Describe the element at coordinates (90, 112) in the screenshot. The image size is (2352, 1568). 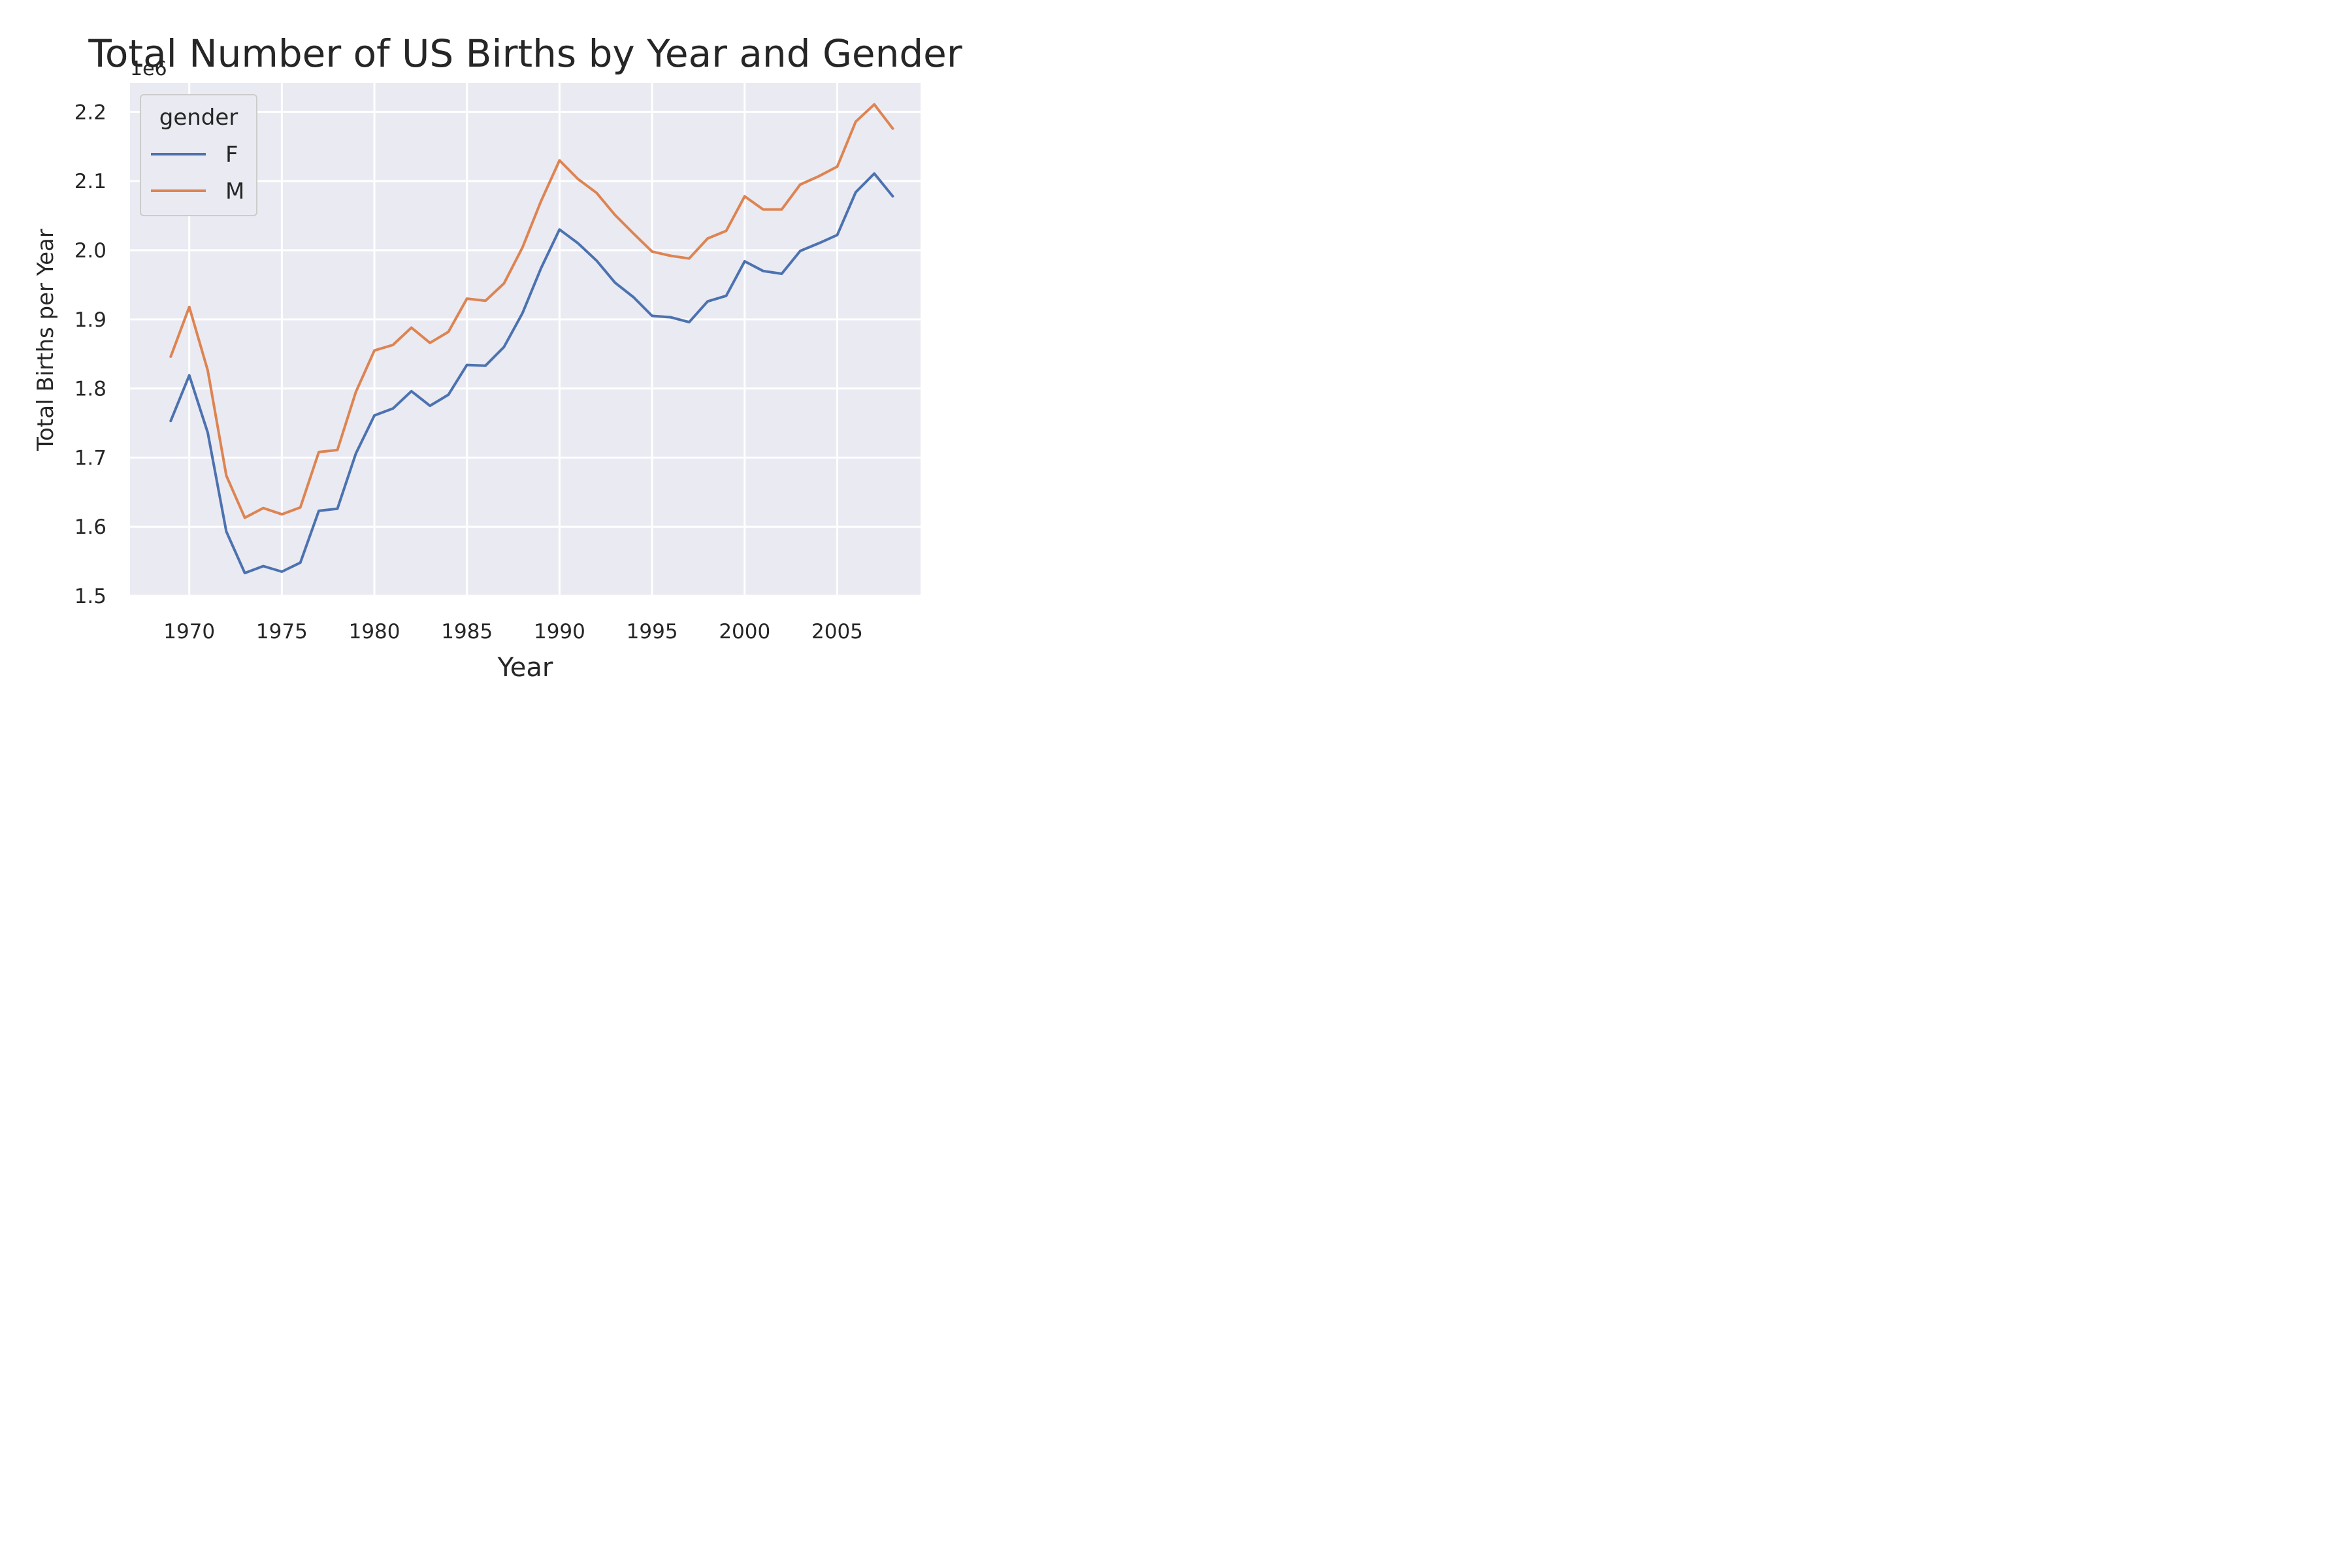
I see `y-tick-2.2: 2.2` at that location.